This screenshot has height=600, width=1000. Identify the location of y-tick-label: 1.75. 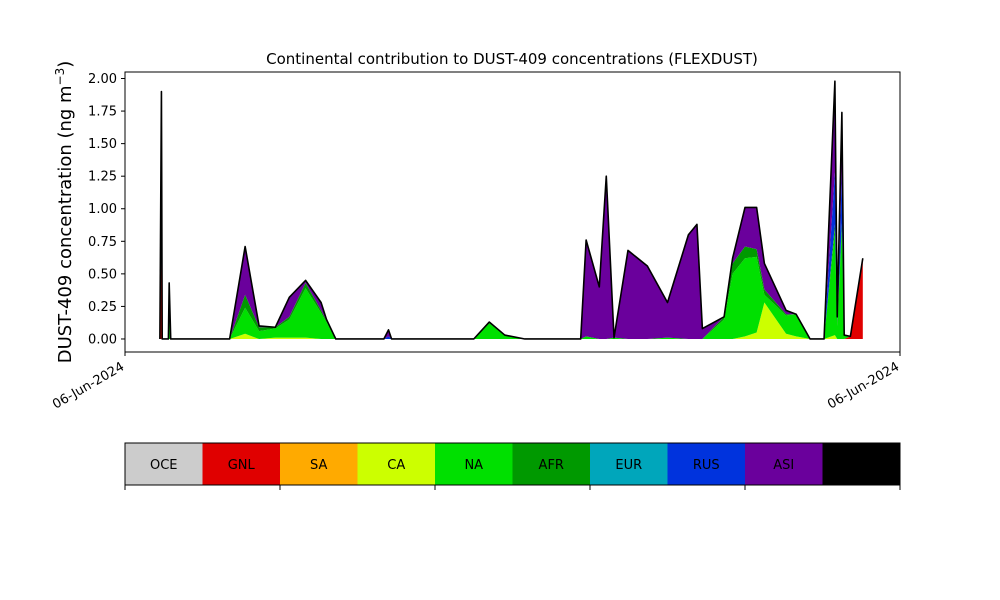
(102, 112).